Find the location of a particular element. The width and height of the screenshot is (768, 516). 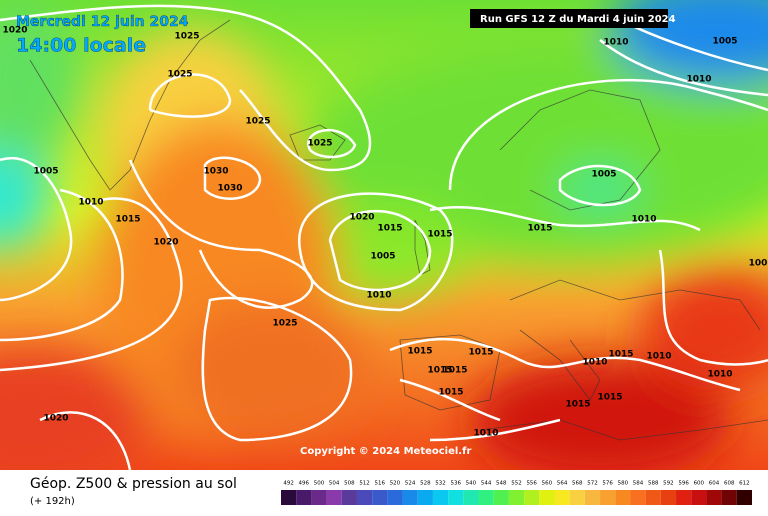

lead-time: (+ 192h) is located at coordinates (52, 501).